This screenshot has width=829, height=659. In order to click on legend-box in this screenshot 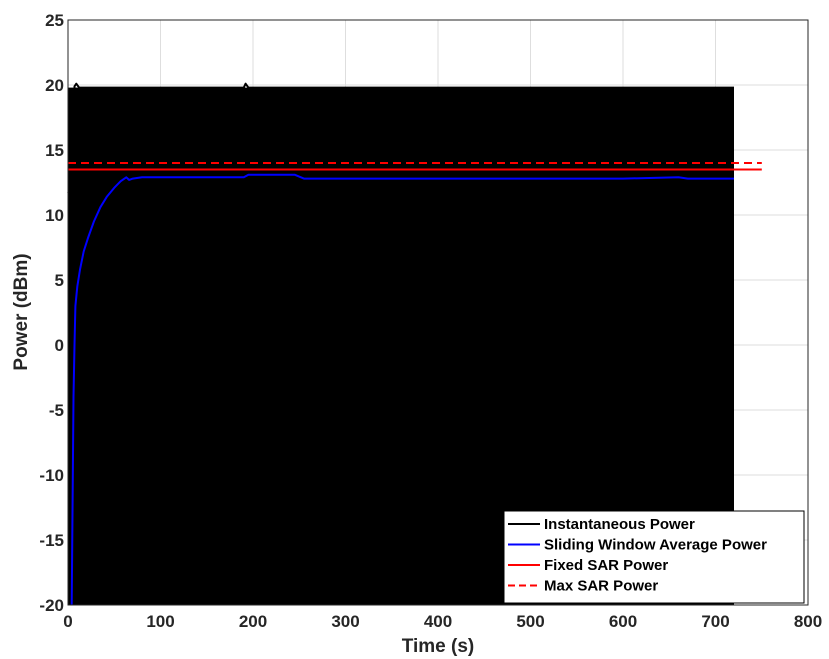, I will do `click(654, 557)`.